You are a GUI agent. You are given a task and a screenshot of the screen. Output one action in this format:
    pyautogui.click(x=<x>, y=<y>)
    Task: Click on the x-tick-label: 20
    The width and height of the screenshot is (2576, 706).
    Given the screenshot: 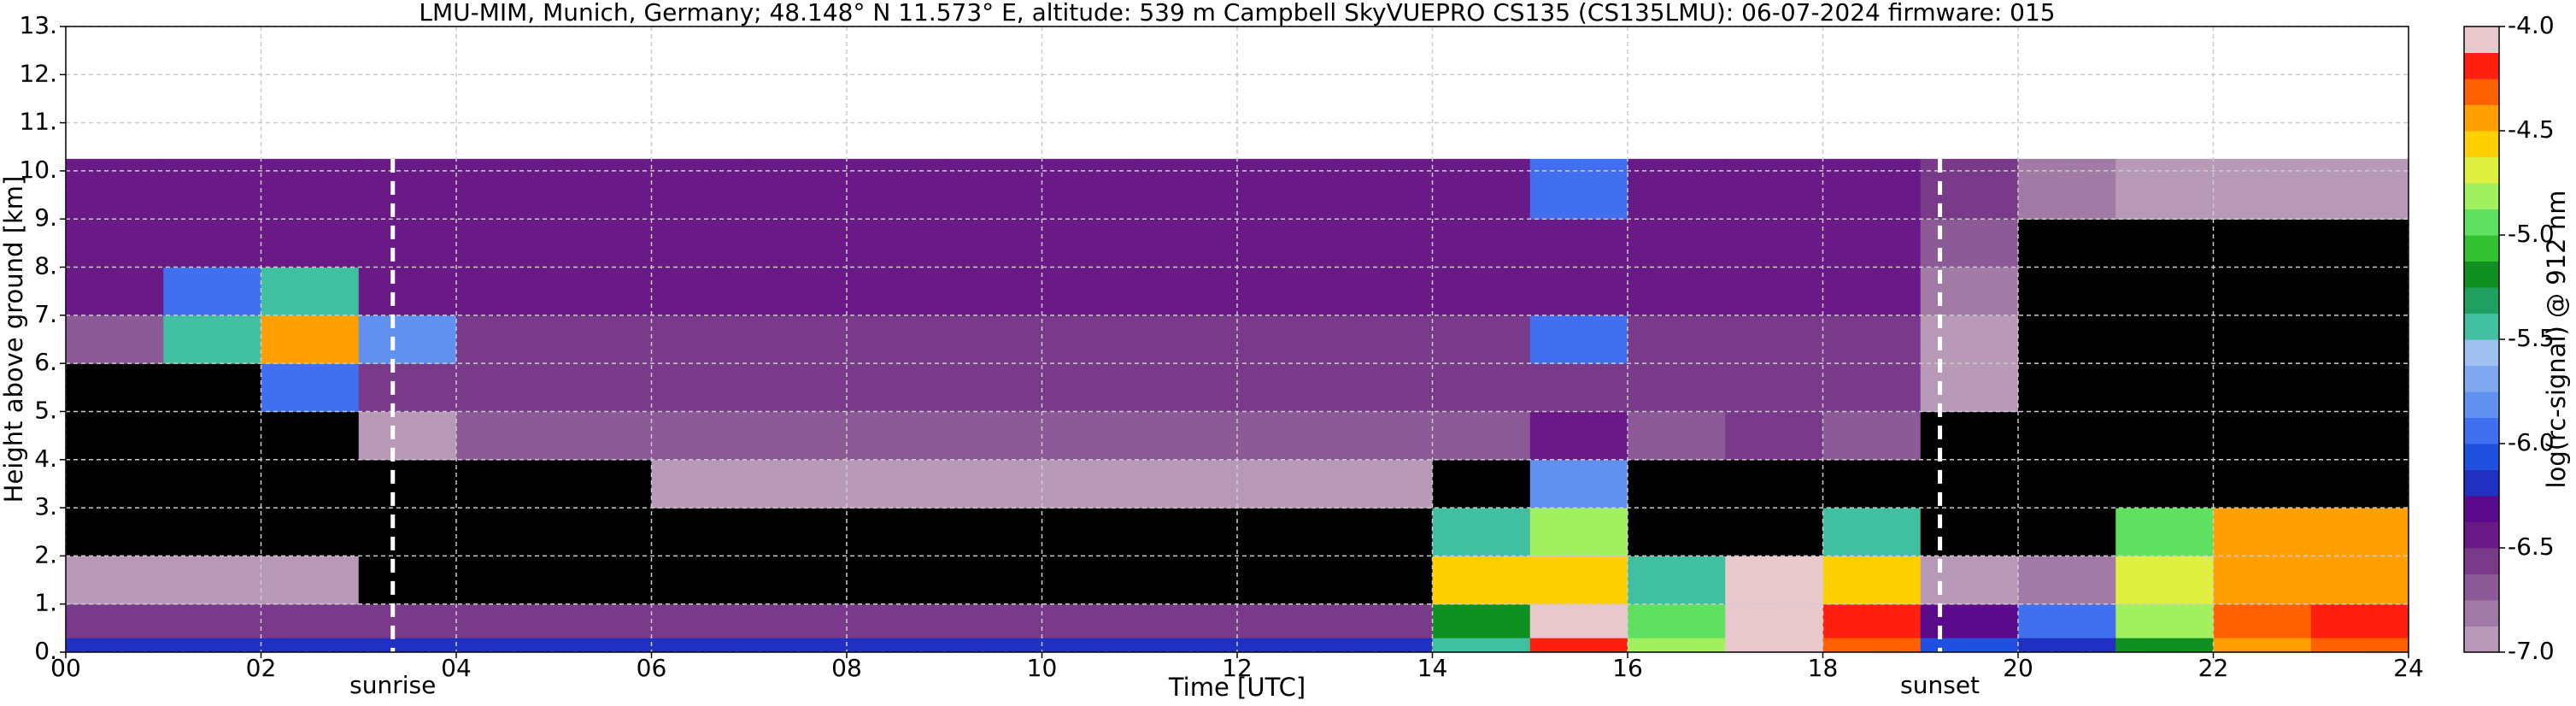 What is the action you would take?
    pyautogui.click(x=2018, y=668)
    